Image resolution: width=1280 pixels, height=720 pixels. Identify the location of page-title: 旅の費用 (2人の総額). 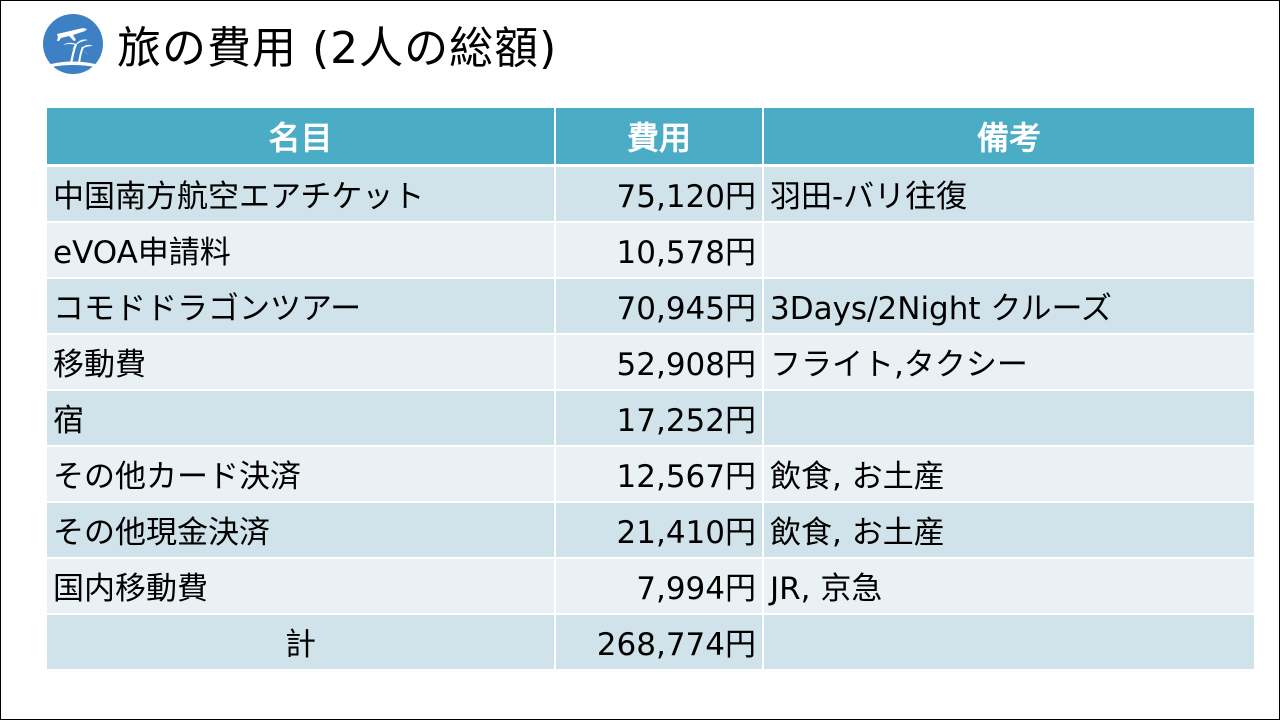
(337, 48).